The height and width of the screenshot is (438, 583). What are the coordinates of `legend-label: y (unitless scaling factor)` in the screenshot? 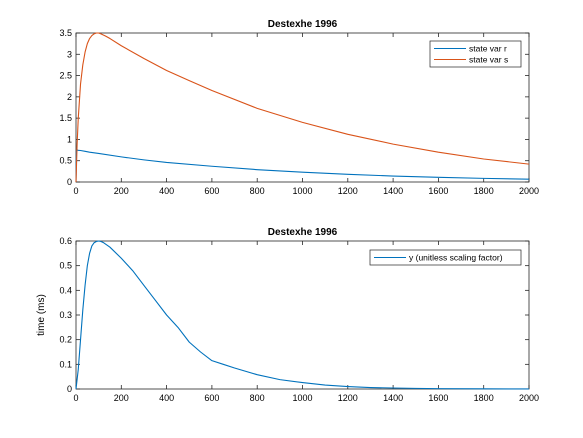 It's located at (456, 258).